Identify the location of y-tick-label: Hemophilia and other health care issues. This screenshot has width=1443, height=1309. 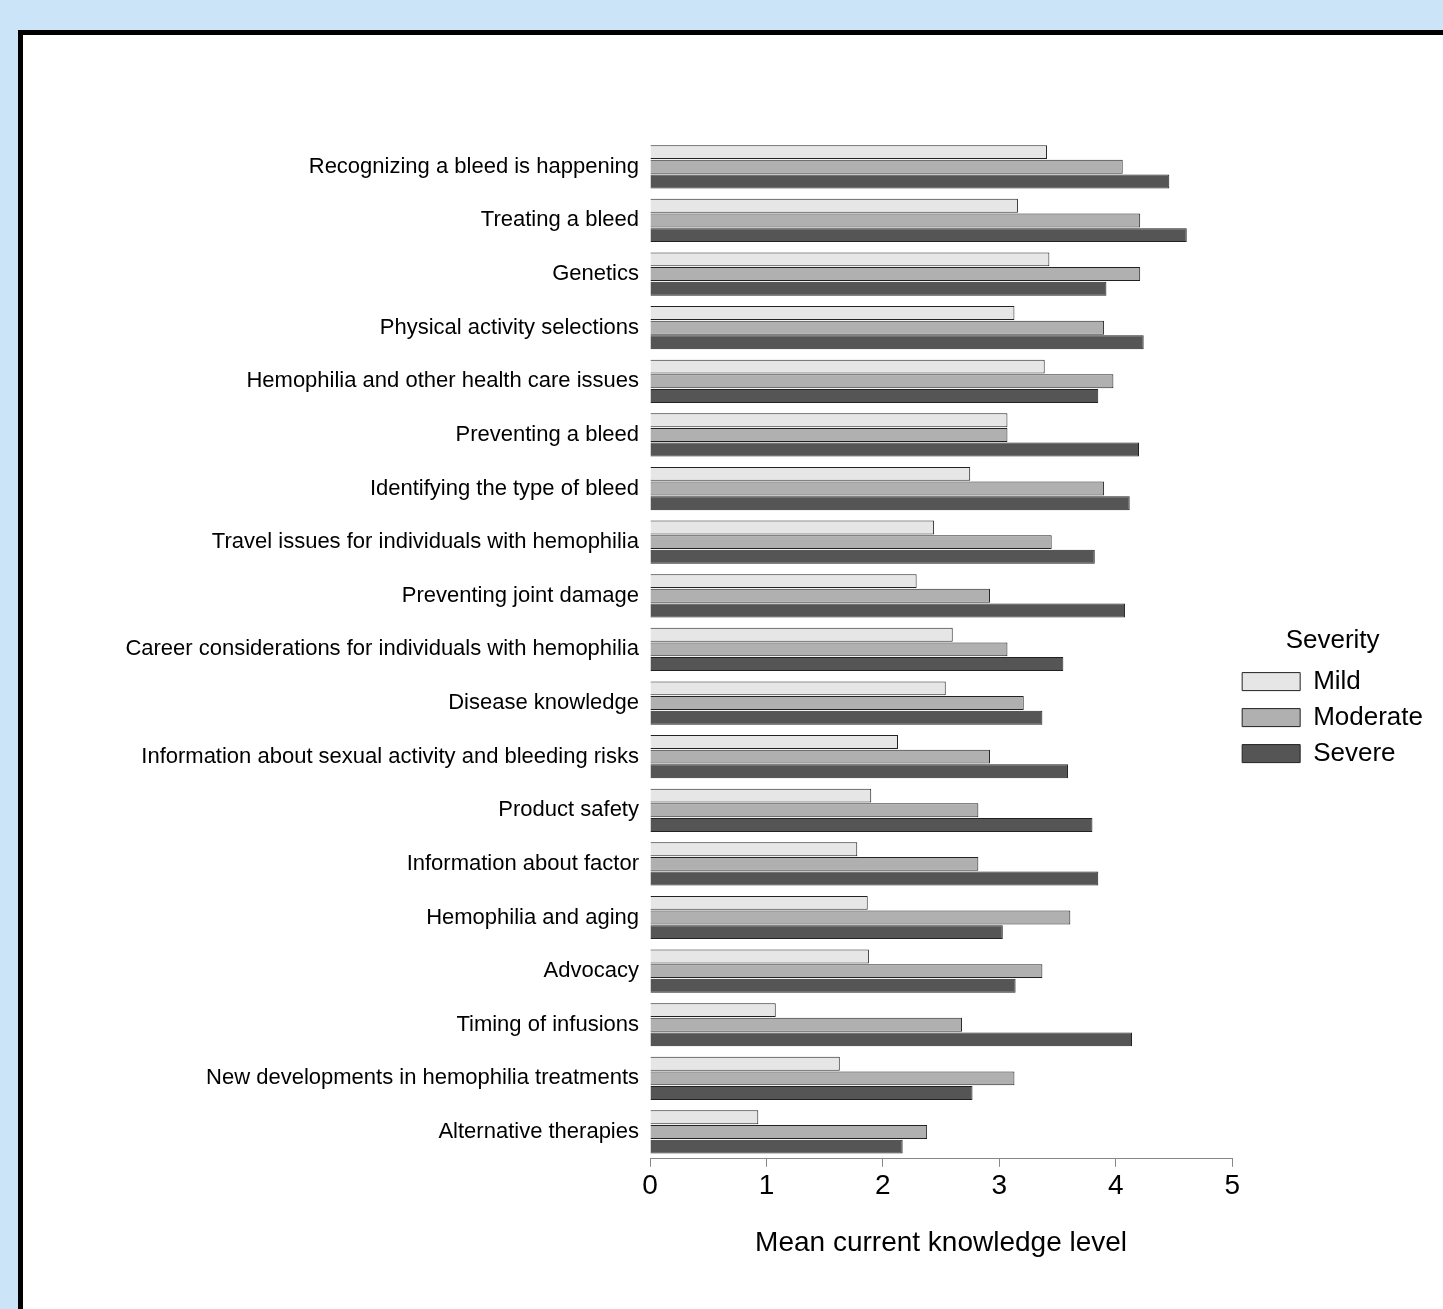
(442, 380).